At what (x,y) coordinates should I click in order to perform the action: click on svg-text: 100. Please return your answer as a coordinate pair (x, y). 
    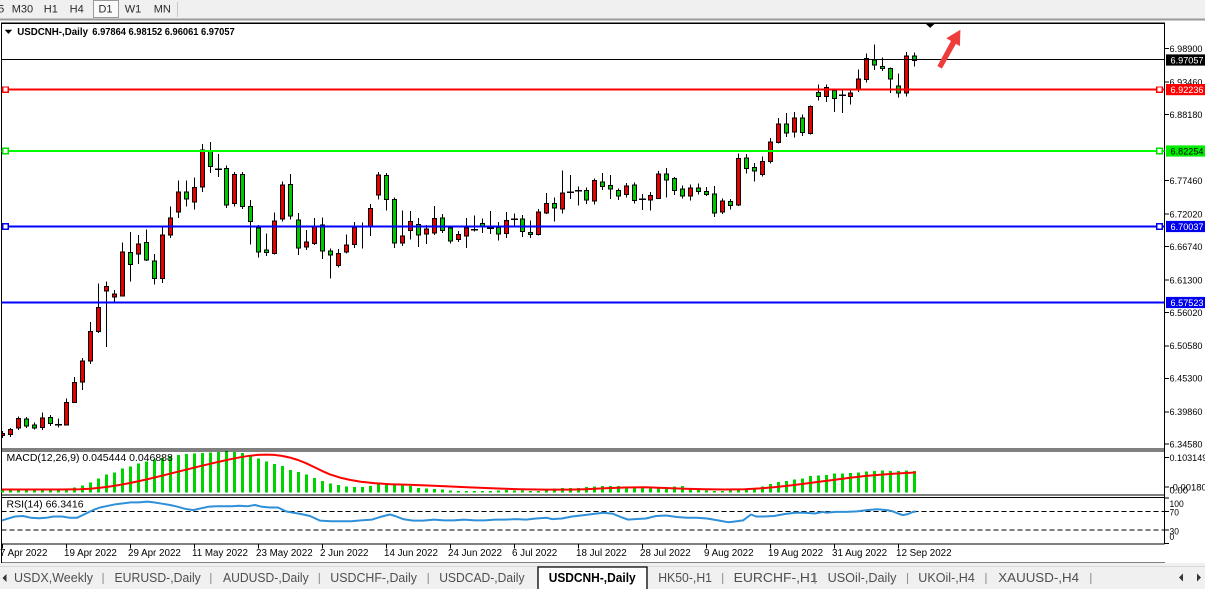
    Looking at the image, I should click on (1177, 504).